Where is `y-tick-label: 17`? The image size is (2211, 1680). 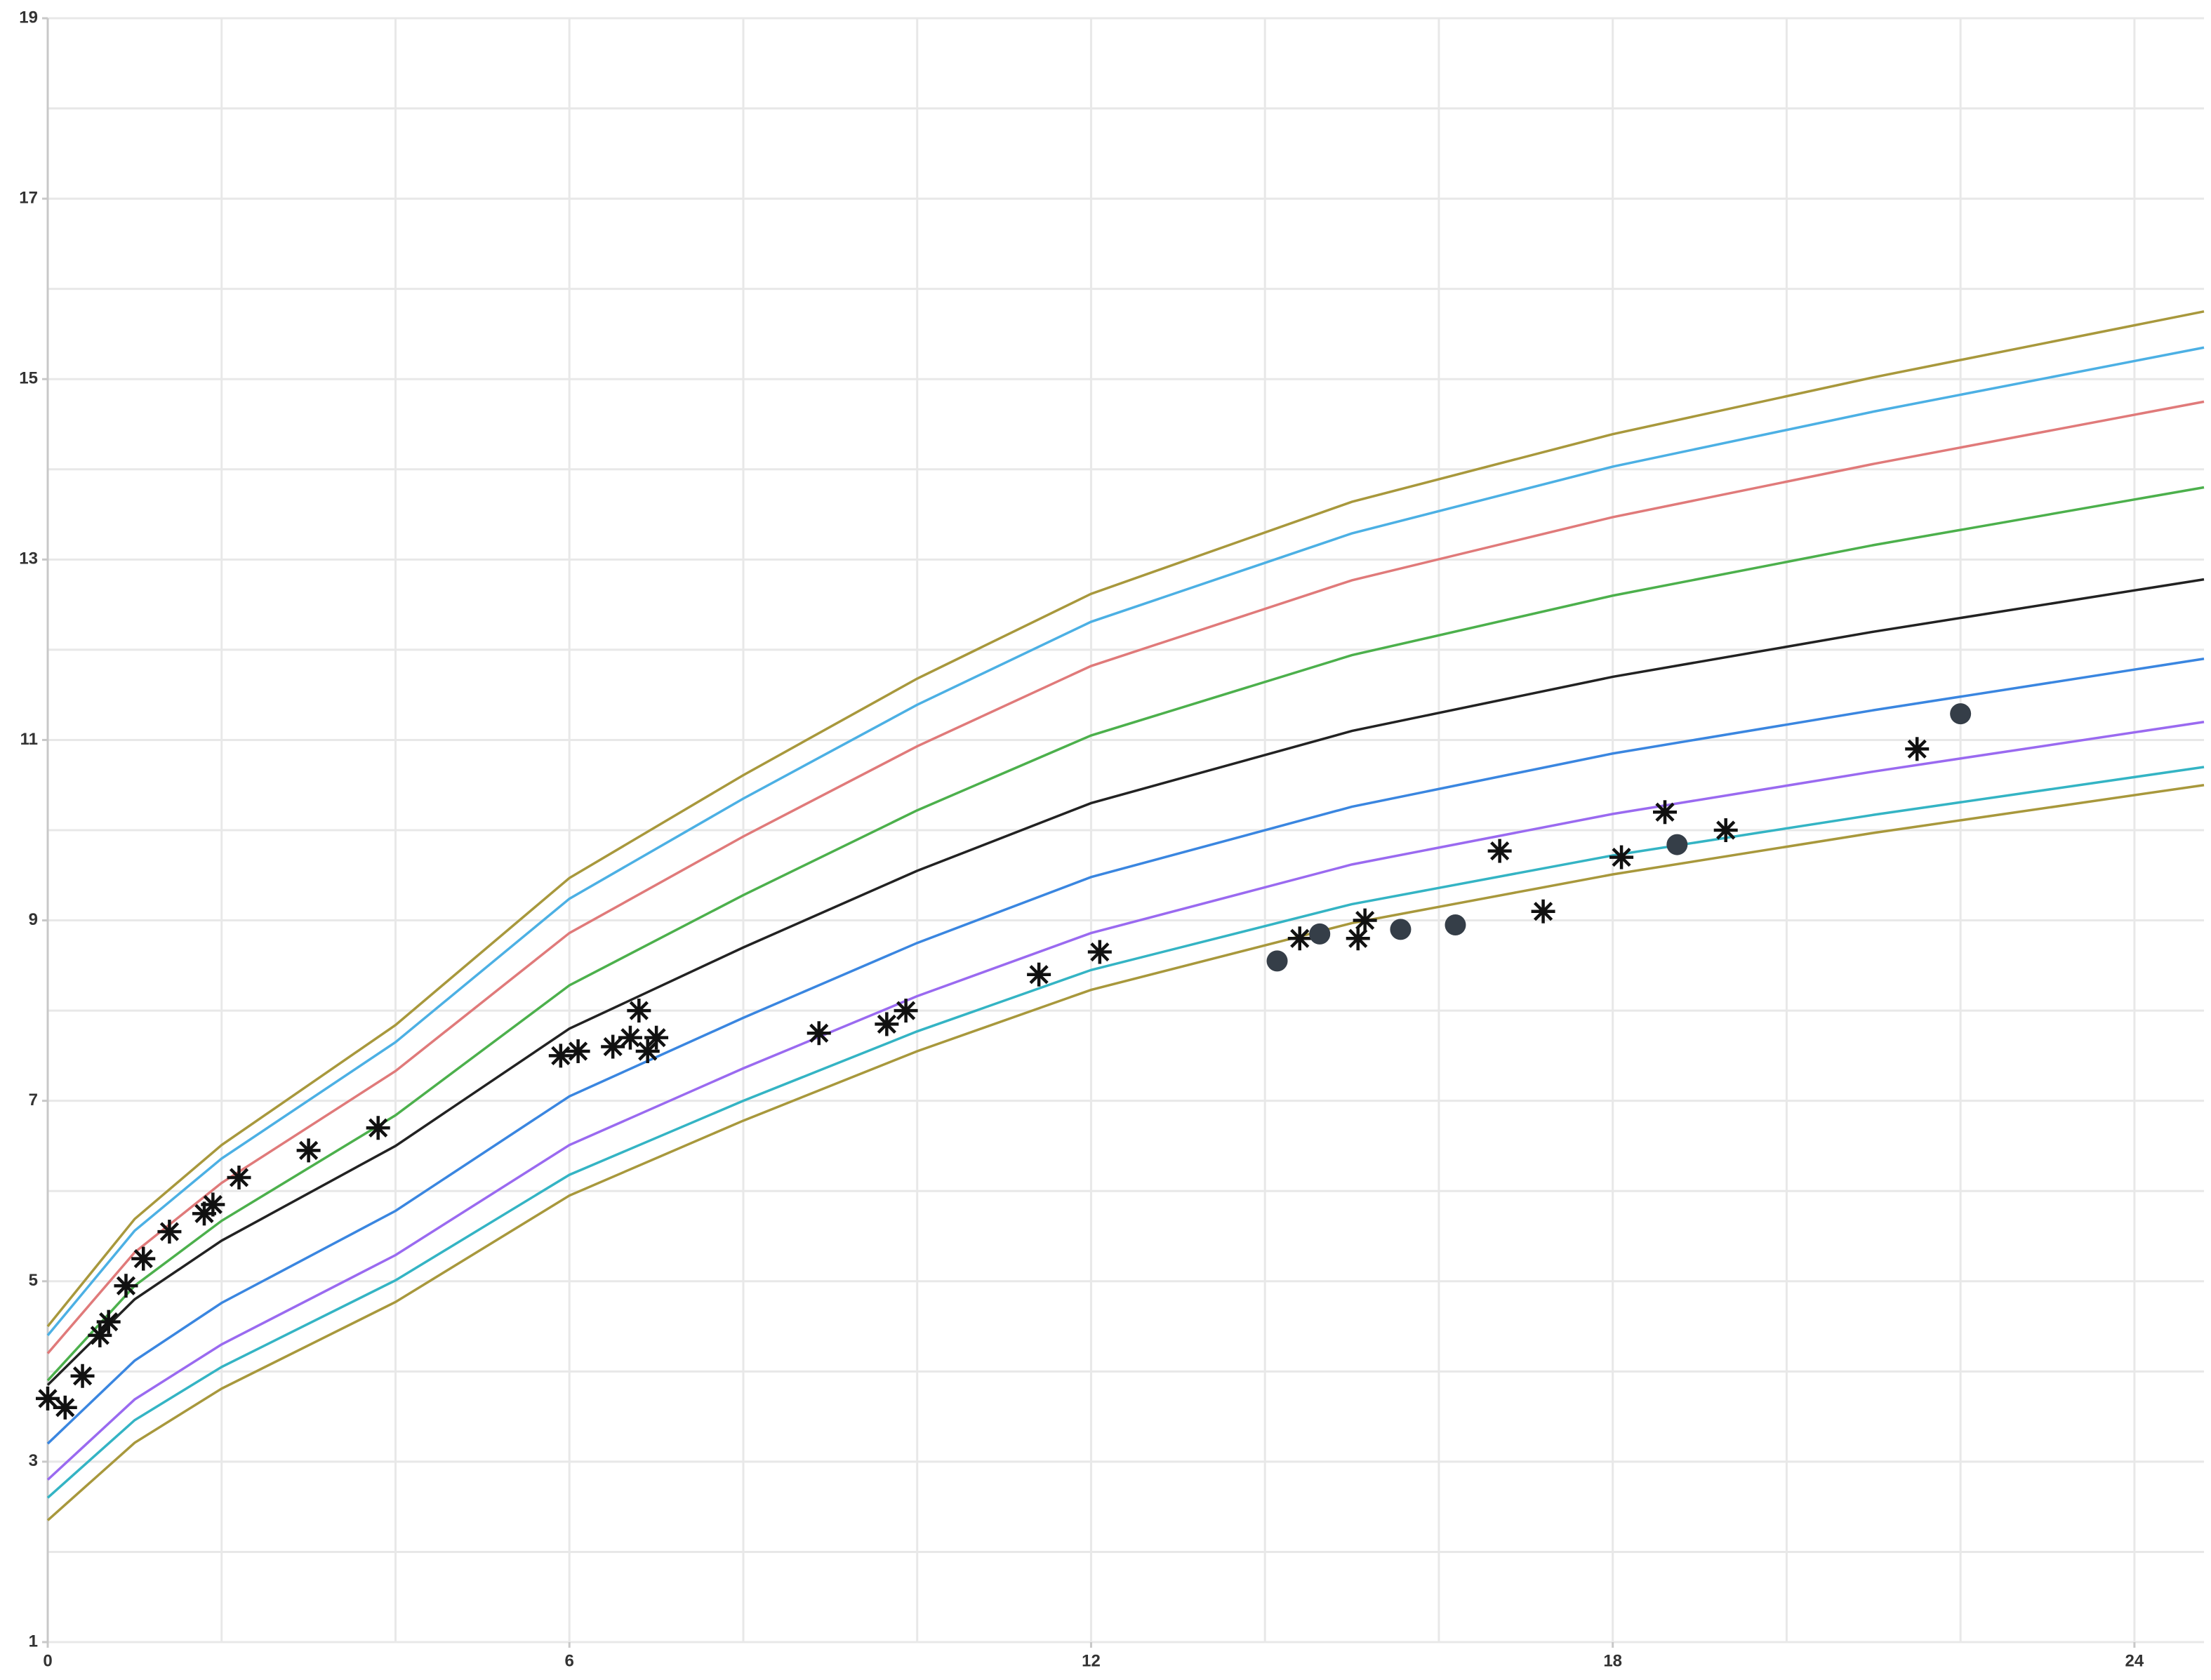
y-tick-label: 17 is located at coordinates (28, 197).